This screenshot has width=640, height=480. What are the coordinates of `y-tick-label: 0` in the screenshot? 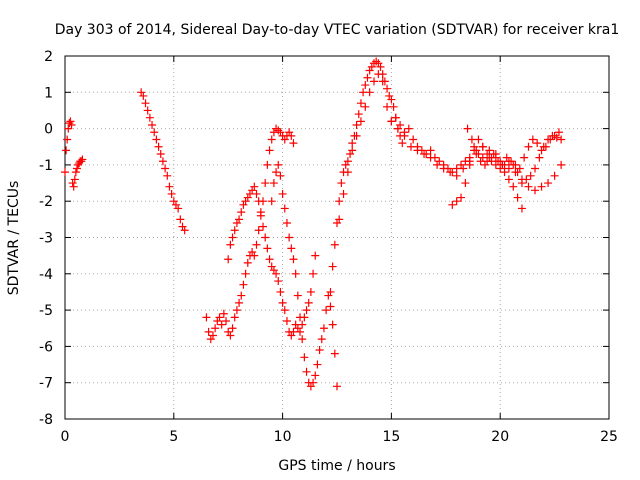 It's located at (48, 130).